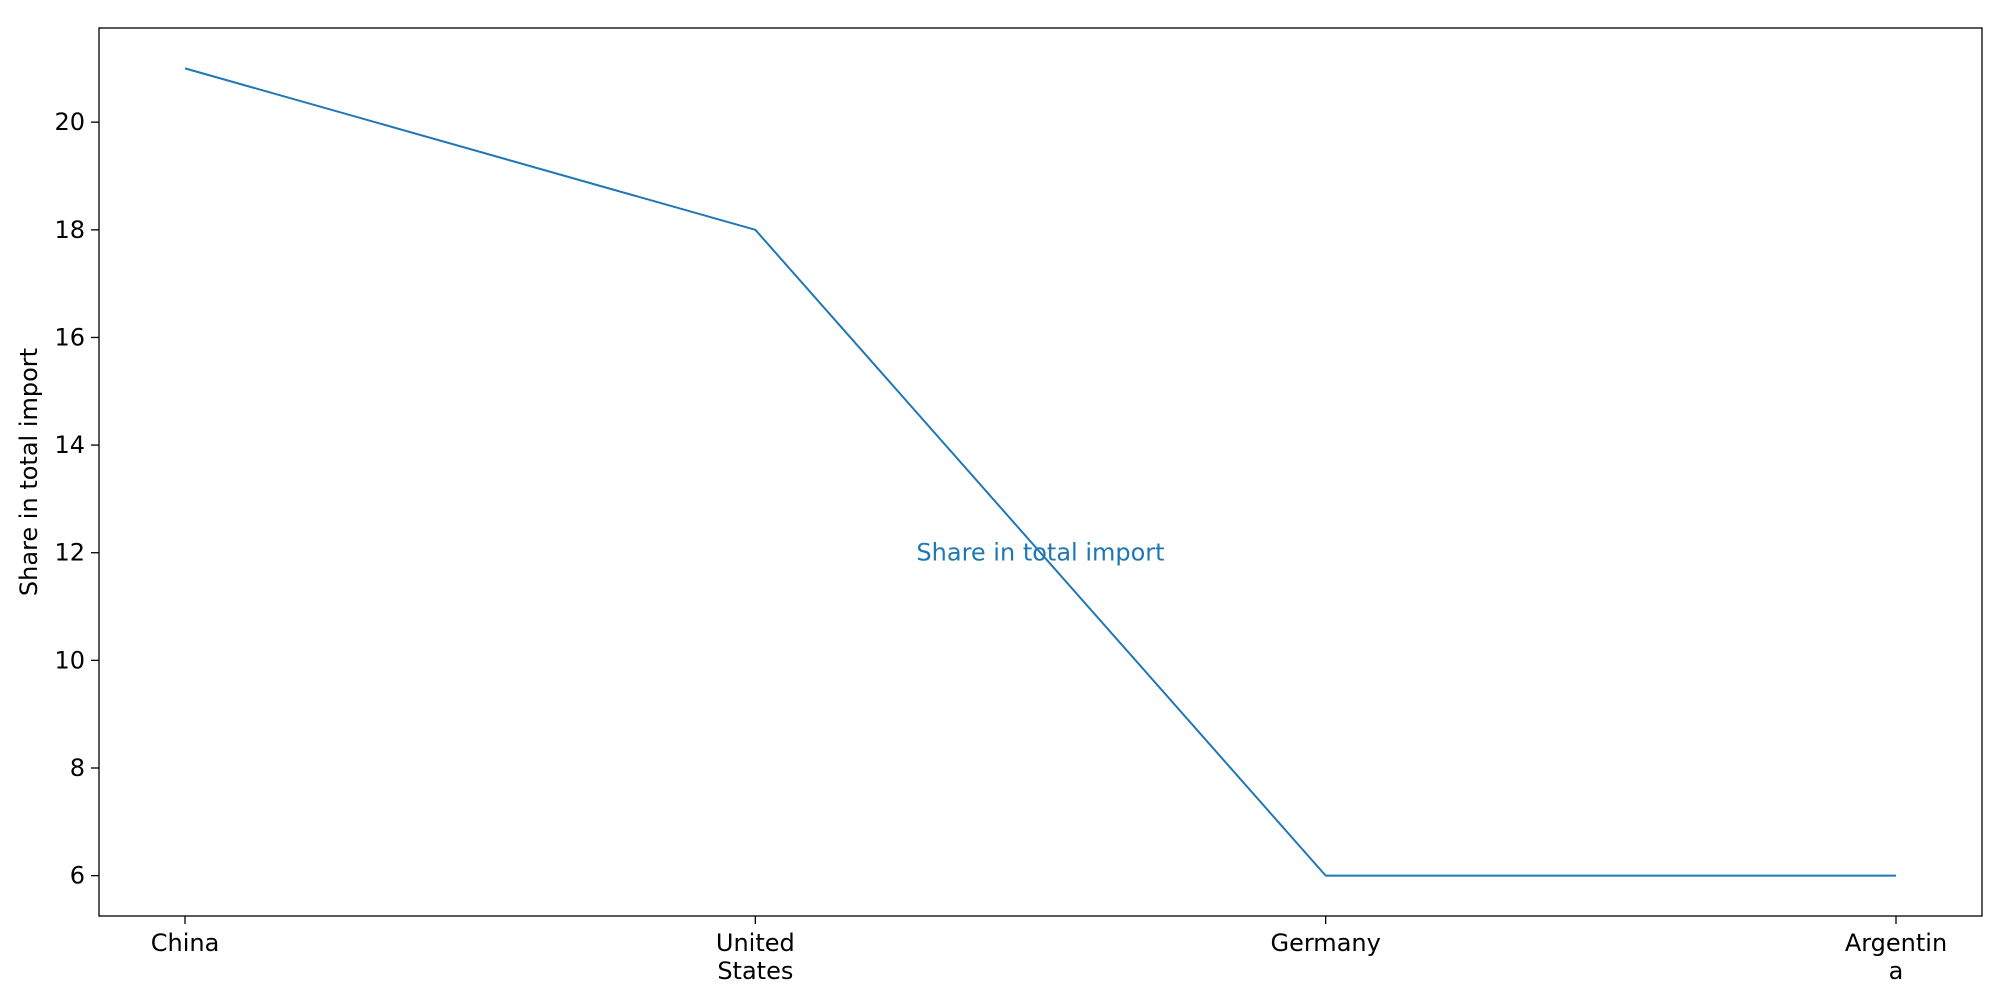 The height and width of the screenshot is (1000, 2000). Describe the element at coordinates (69, 122) in the screenshot. I see `y-tick-label: 20` at that location.